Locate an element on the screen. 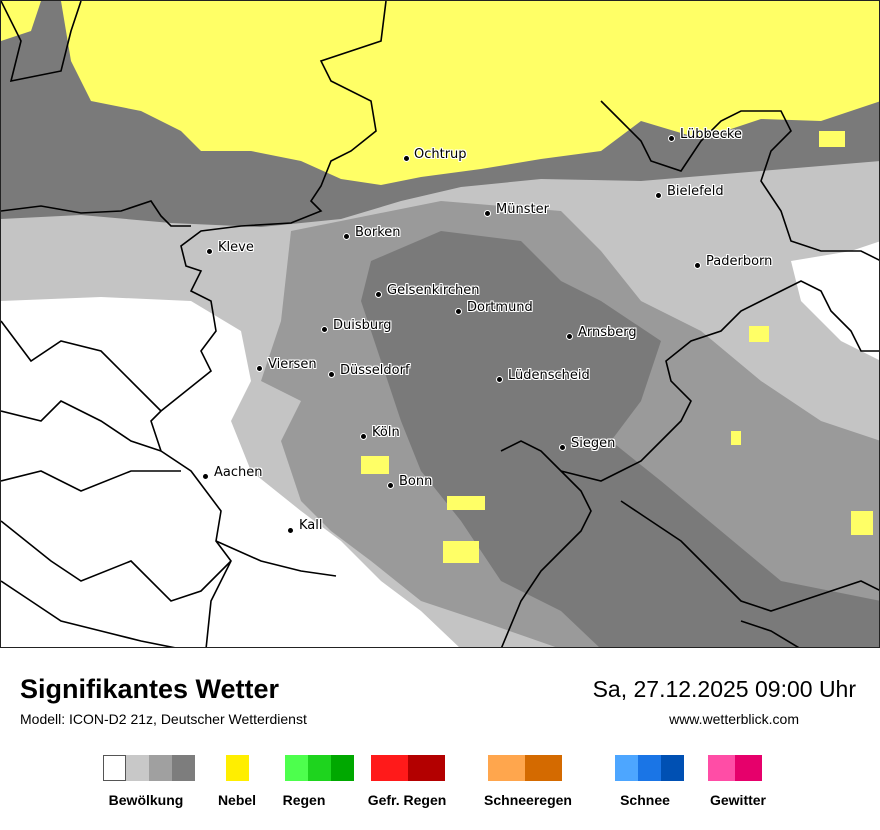 The image size is (880, 830). city-label-gelsenkirchen: Gelsenkirchen is located at coordinates (433, 290).